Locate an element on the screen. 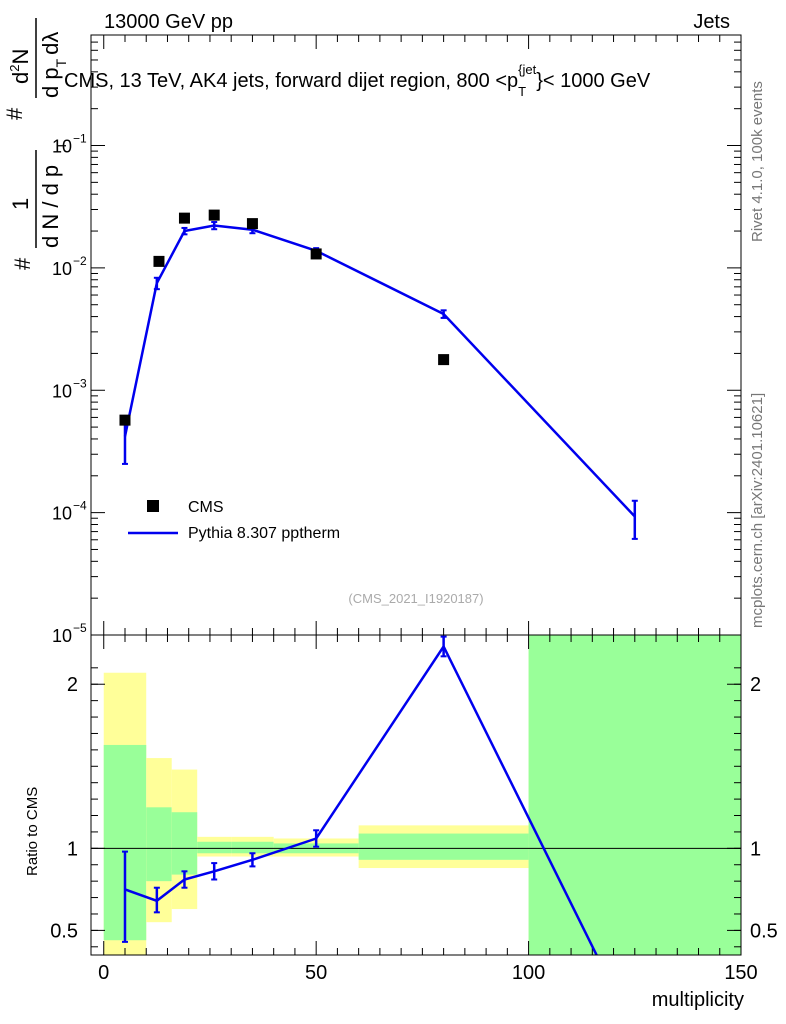 The width and height of the screenshot is (786, 1024). legend: CMS Pythia 8.307 pptherm is located at coordinates (234, 520).